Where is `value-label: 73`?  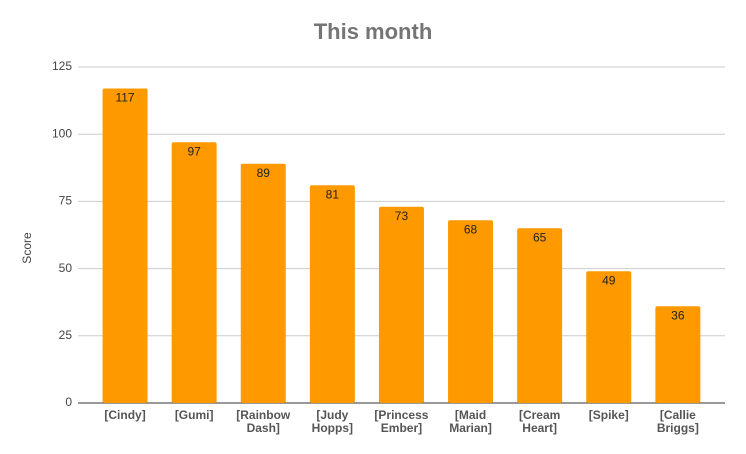 value-label: 73 is located at coordinates (402, 216).